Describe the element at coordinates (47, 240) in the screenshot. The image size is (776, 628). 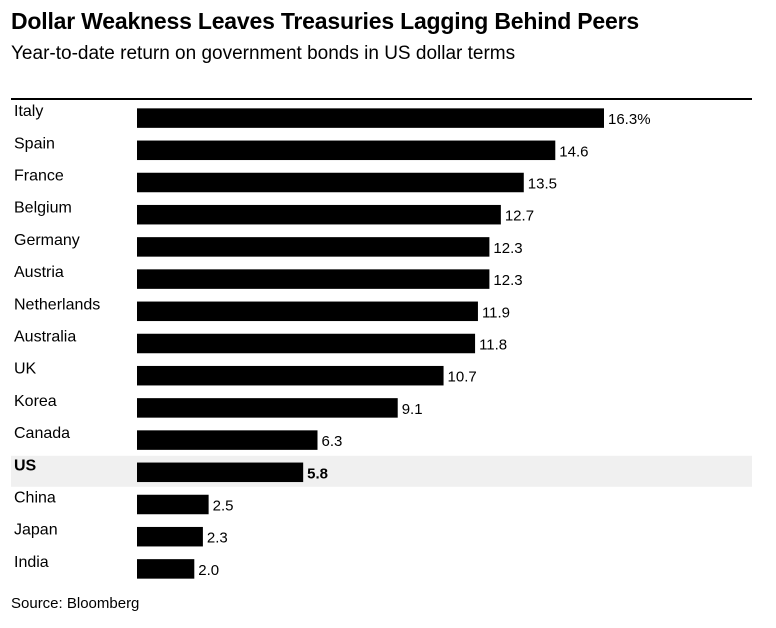
I see `category-label: Germany` at that location.